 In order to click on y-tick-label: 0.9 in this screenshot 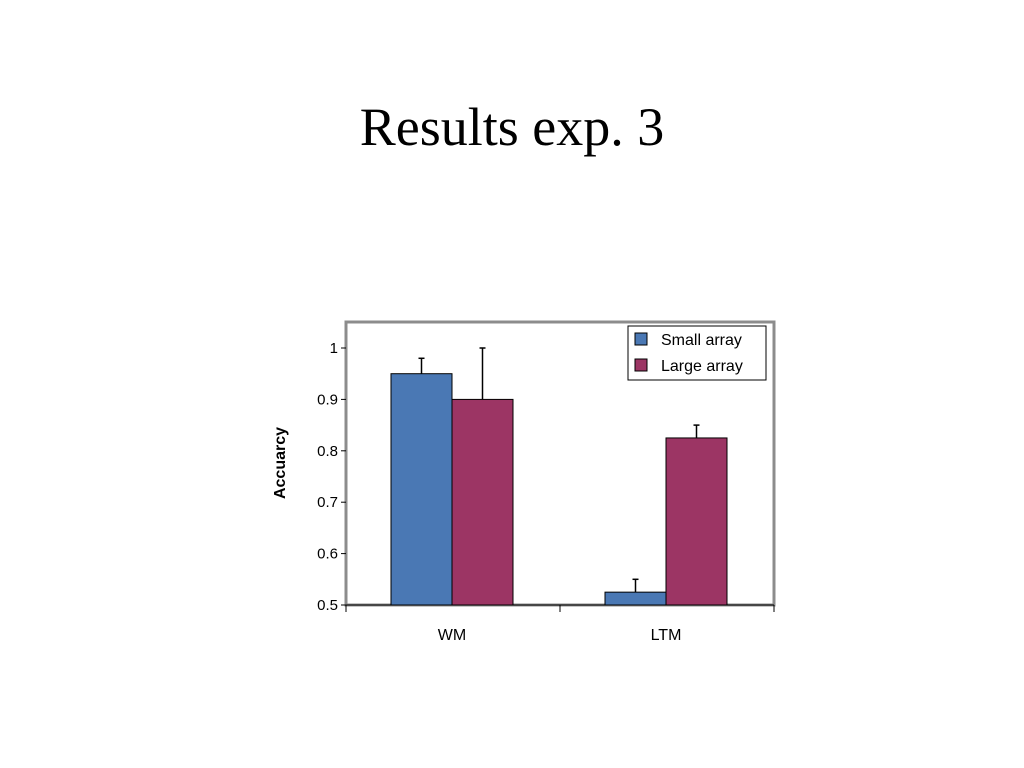, I will do `click(327, 399)`.